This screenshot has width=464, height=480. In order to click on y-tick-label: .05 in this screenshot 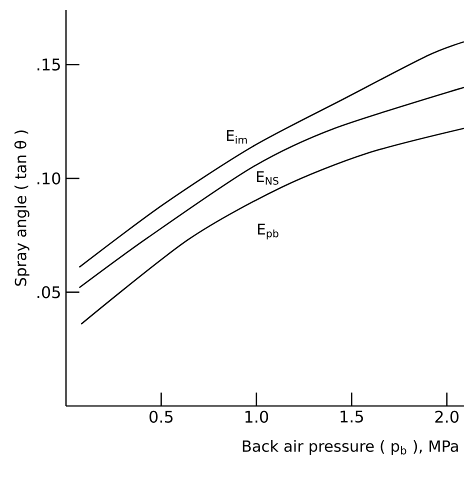, I will do `click(49, 292)`.